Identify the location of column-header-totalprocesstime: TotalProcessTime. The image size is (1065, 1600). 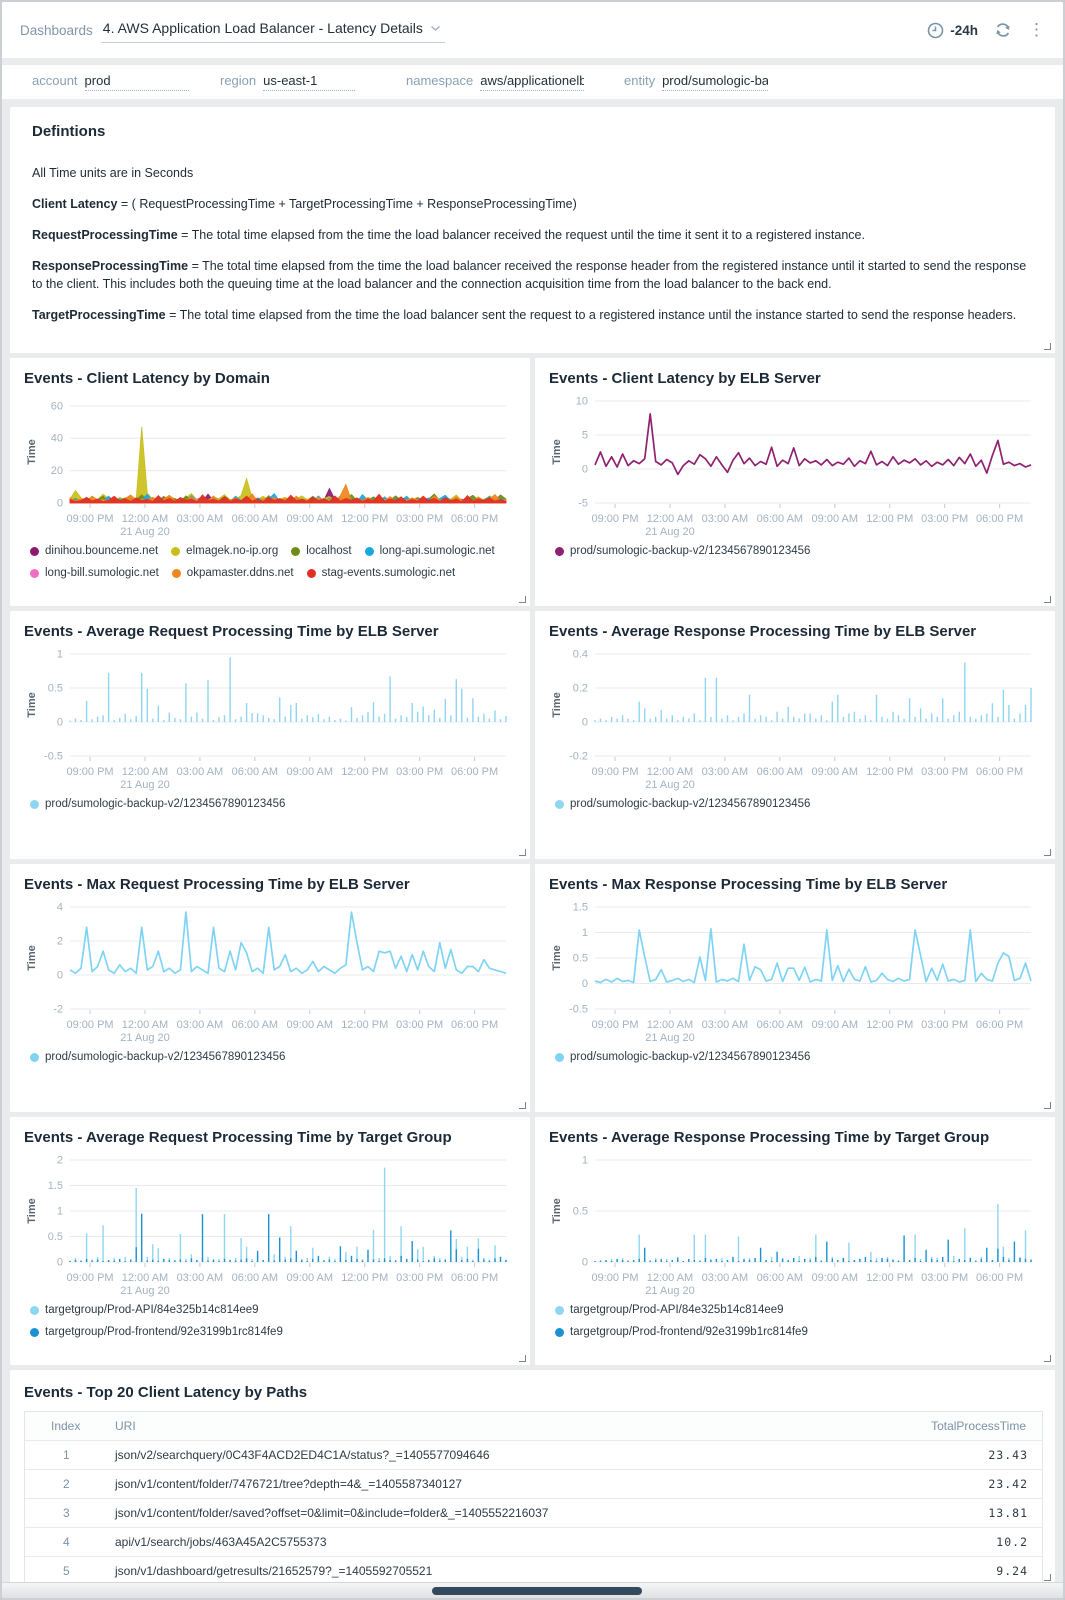
(943, 1426).